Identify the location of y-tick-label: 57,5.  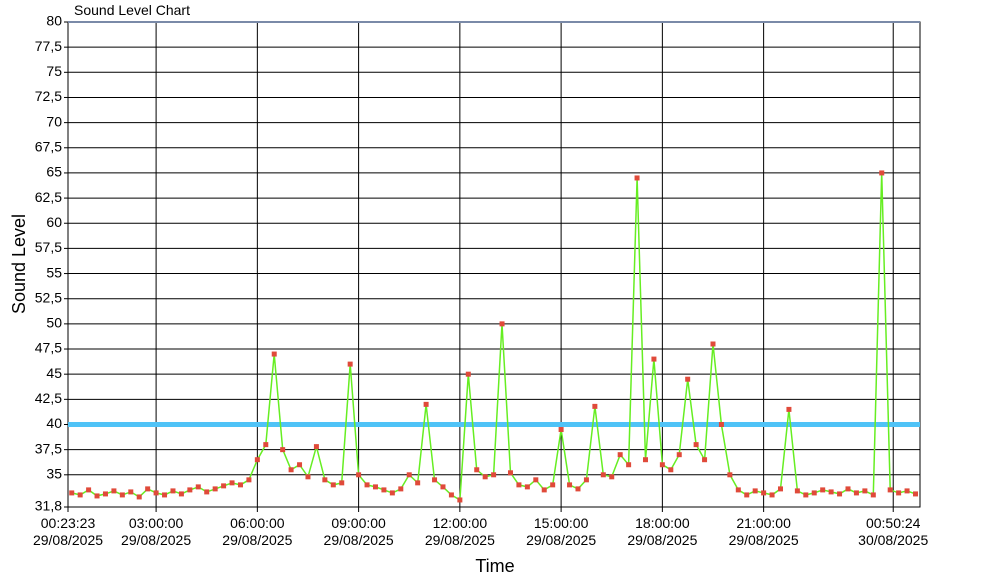
(48, 247).